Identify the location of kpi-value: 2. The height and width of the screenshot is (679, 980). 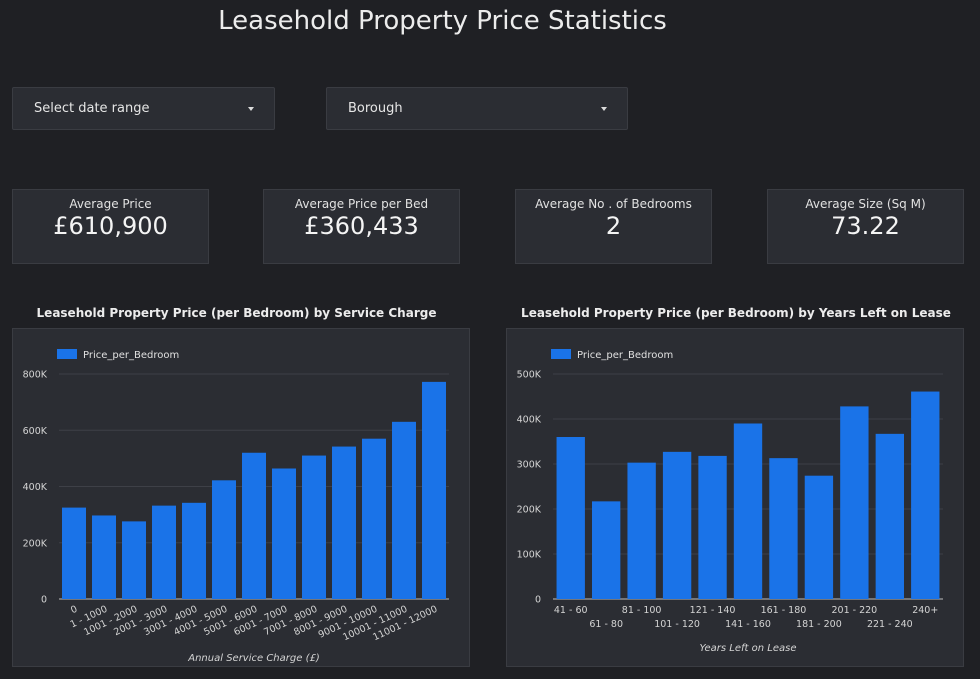
(613, 226).